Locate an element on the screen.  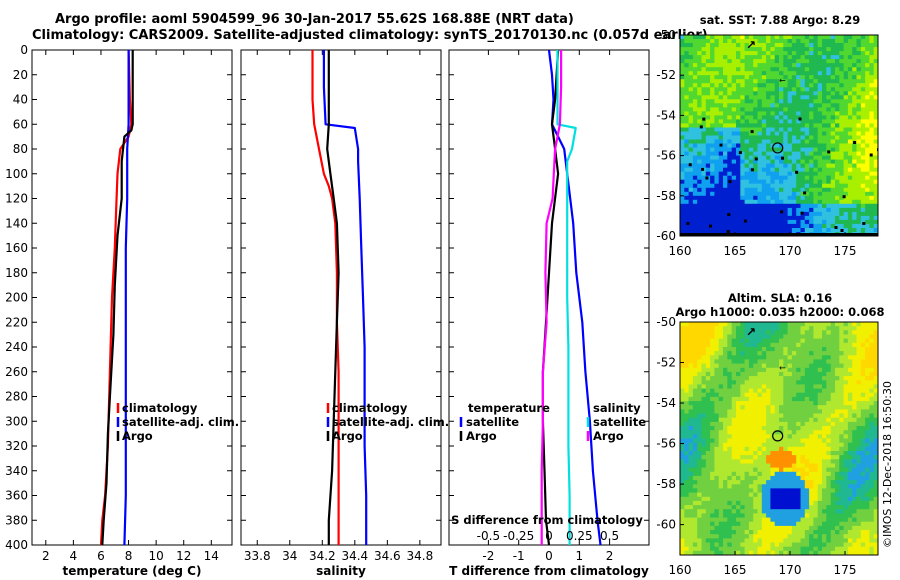
x-tick-label: 34.8 is located at coordinates (420, 556).